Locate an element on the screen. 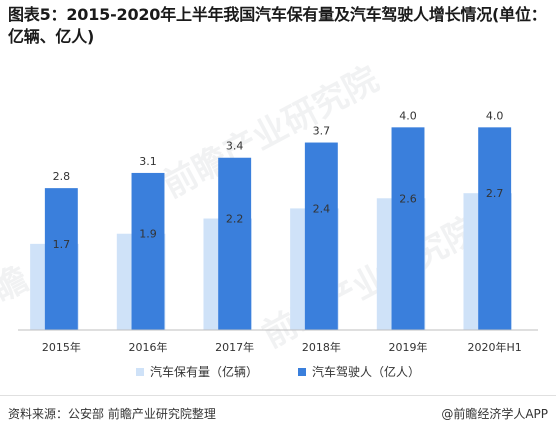 Image resolution: width=556 pixels, height=436 pixels. data-label-drivers: 3.7 is located at coordinates (322, 131).